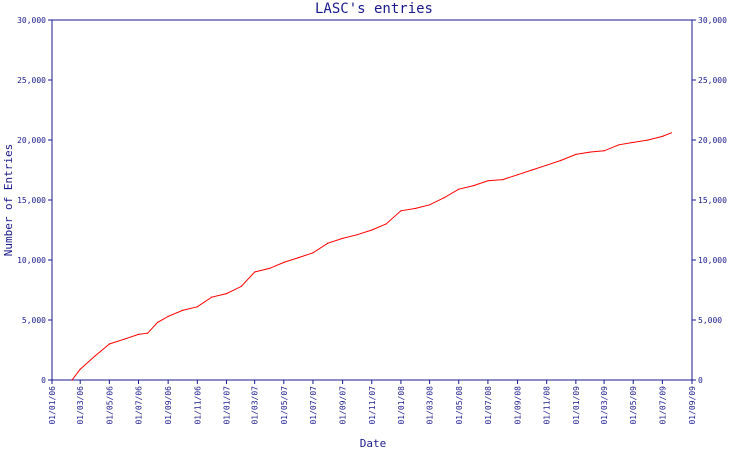 Image resolution: width=750 pixels, height=450 pixels. What do you see at coordinates (712, 260) in the screenshot?
I see `y-tick-label-right: 10,000` at bounding box center [712, 260].